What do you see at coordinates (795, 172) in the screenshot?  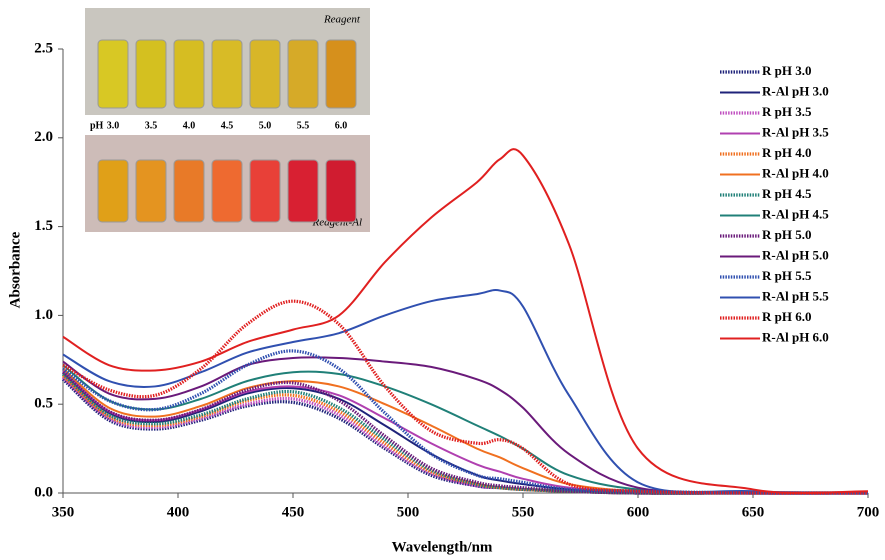 I see `legend-label: R-Al pH 4.0` at bounding box center [795, 172].